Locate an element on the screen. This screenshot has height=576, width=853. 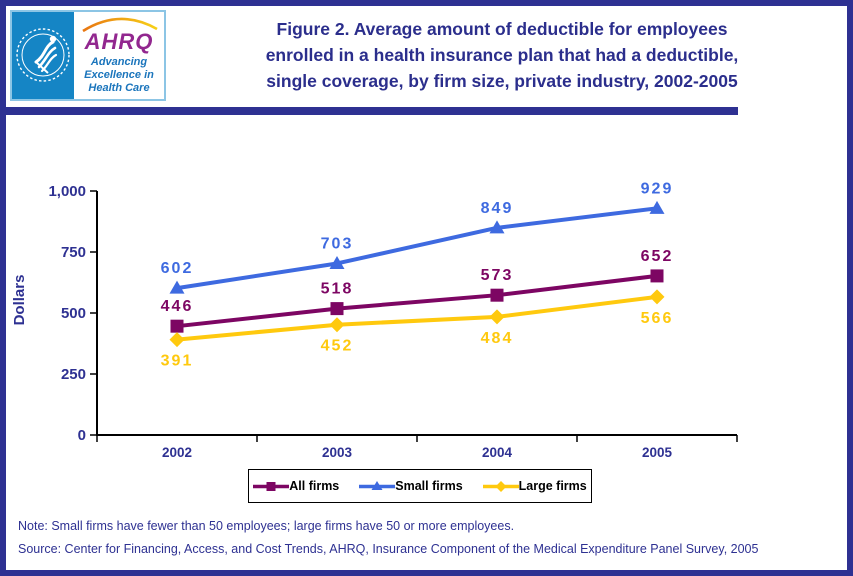
data-label: 518 is located at coordinates (337, 289).